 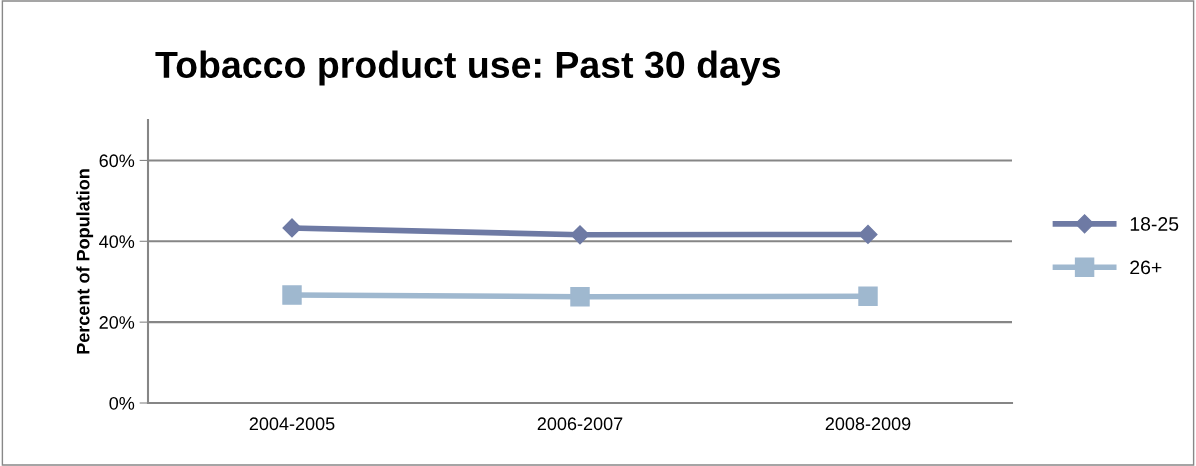 What do you see at coordinates (122, 403) in the screenshot?
I see `y-tick-label: 0%` at bounding box center [122, 403].